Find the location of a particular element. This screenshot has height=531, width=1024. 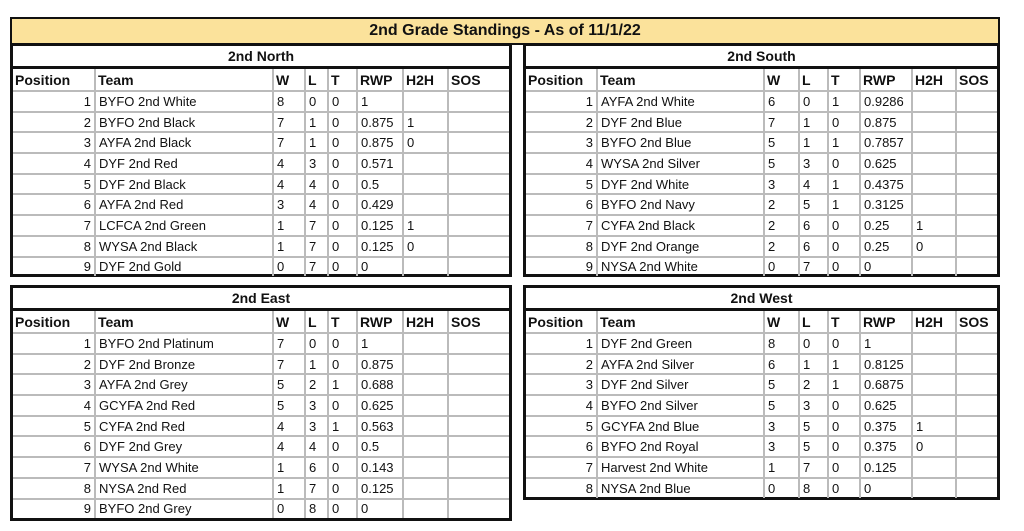

table-cell: NYSA 2nd White is located at coordinates (681, 266).